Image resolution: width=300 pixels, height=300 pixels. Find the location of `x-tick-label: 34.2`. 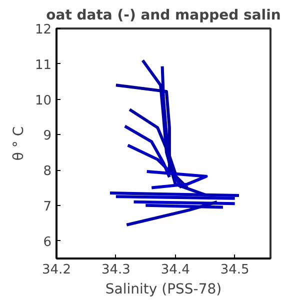

x-tick-label: 34.2 is located at coordinates (56, 270).